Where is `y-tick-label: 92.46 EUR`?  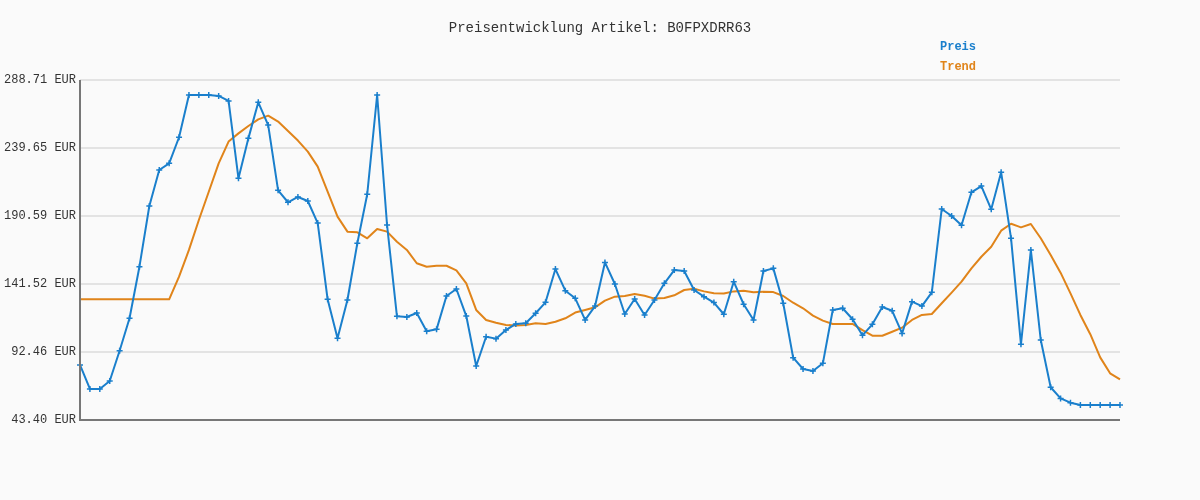 y-tick-label: 92.46 EUR is located at coordinates (43, 352).